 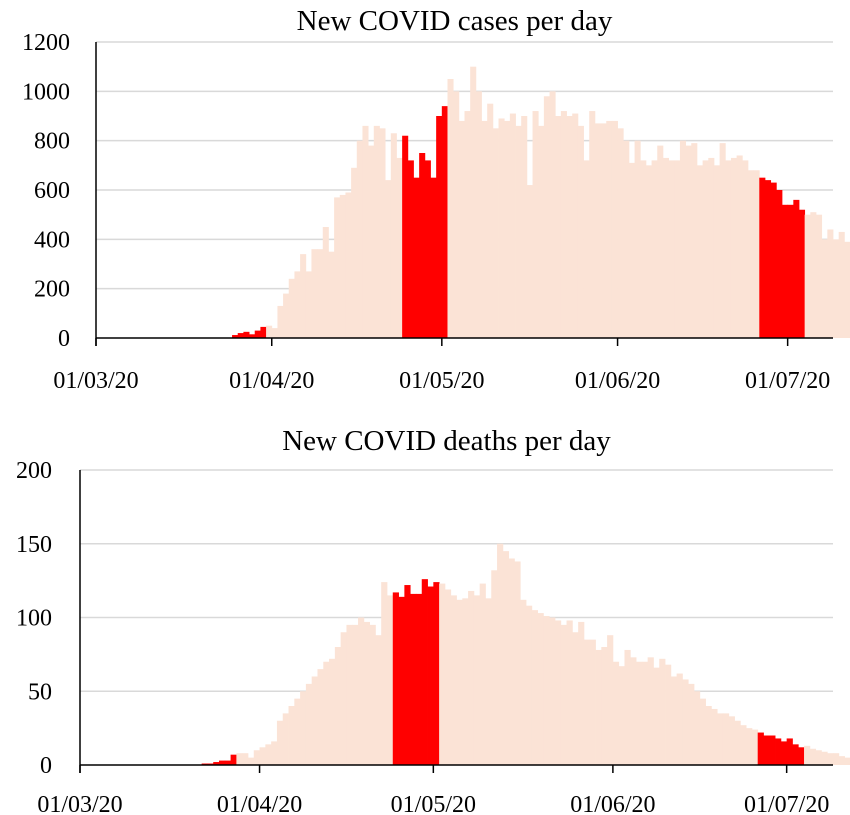 What do you see at coordinates (446, 441) in the screenshot?
I see `chart-title: New COVID deaths per day` at bounding box center [446, 441].